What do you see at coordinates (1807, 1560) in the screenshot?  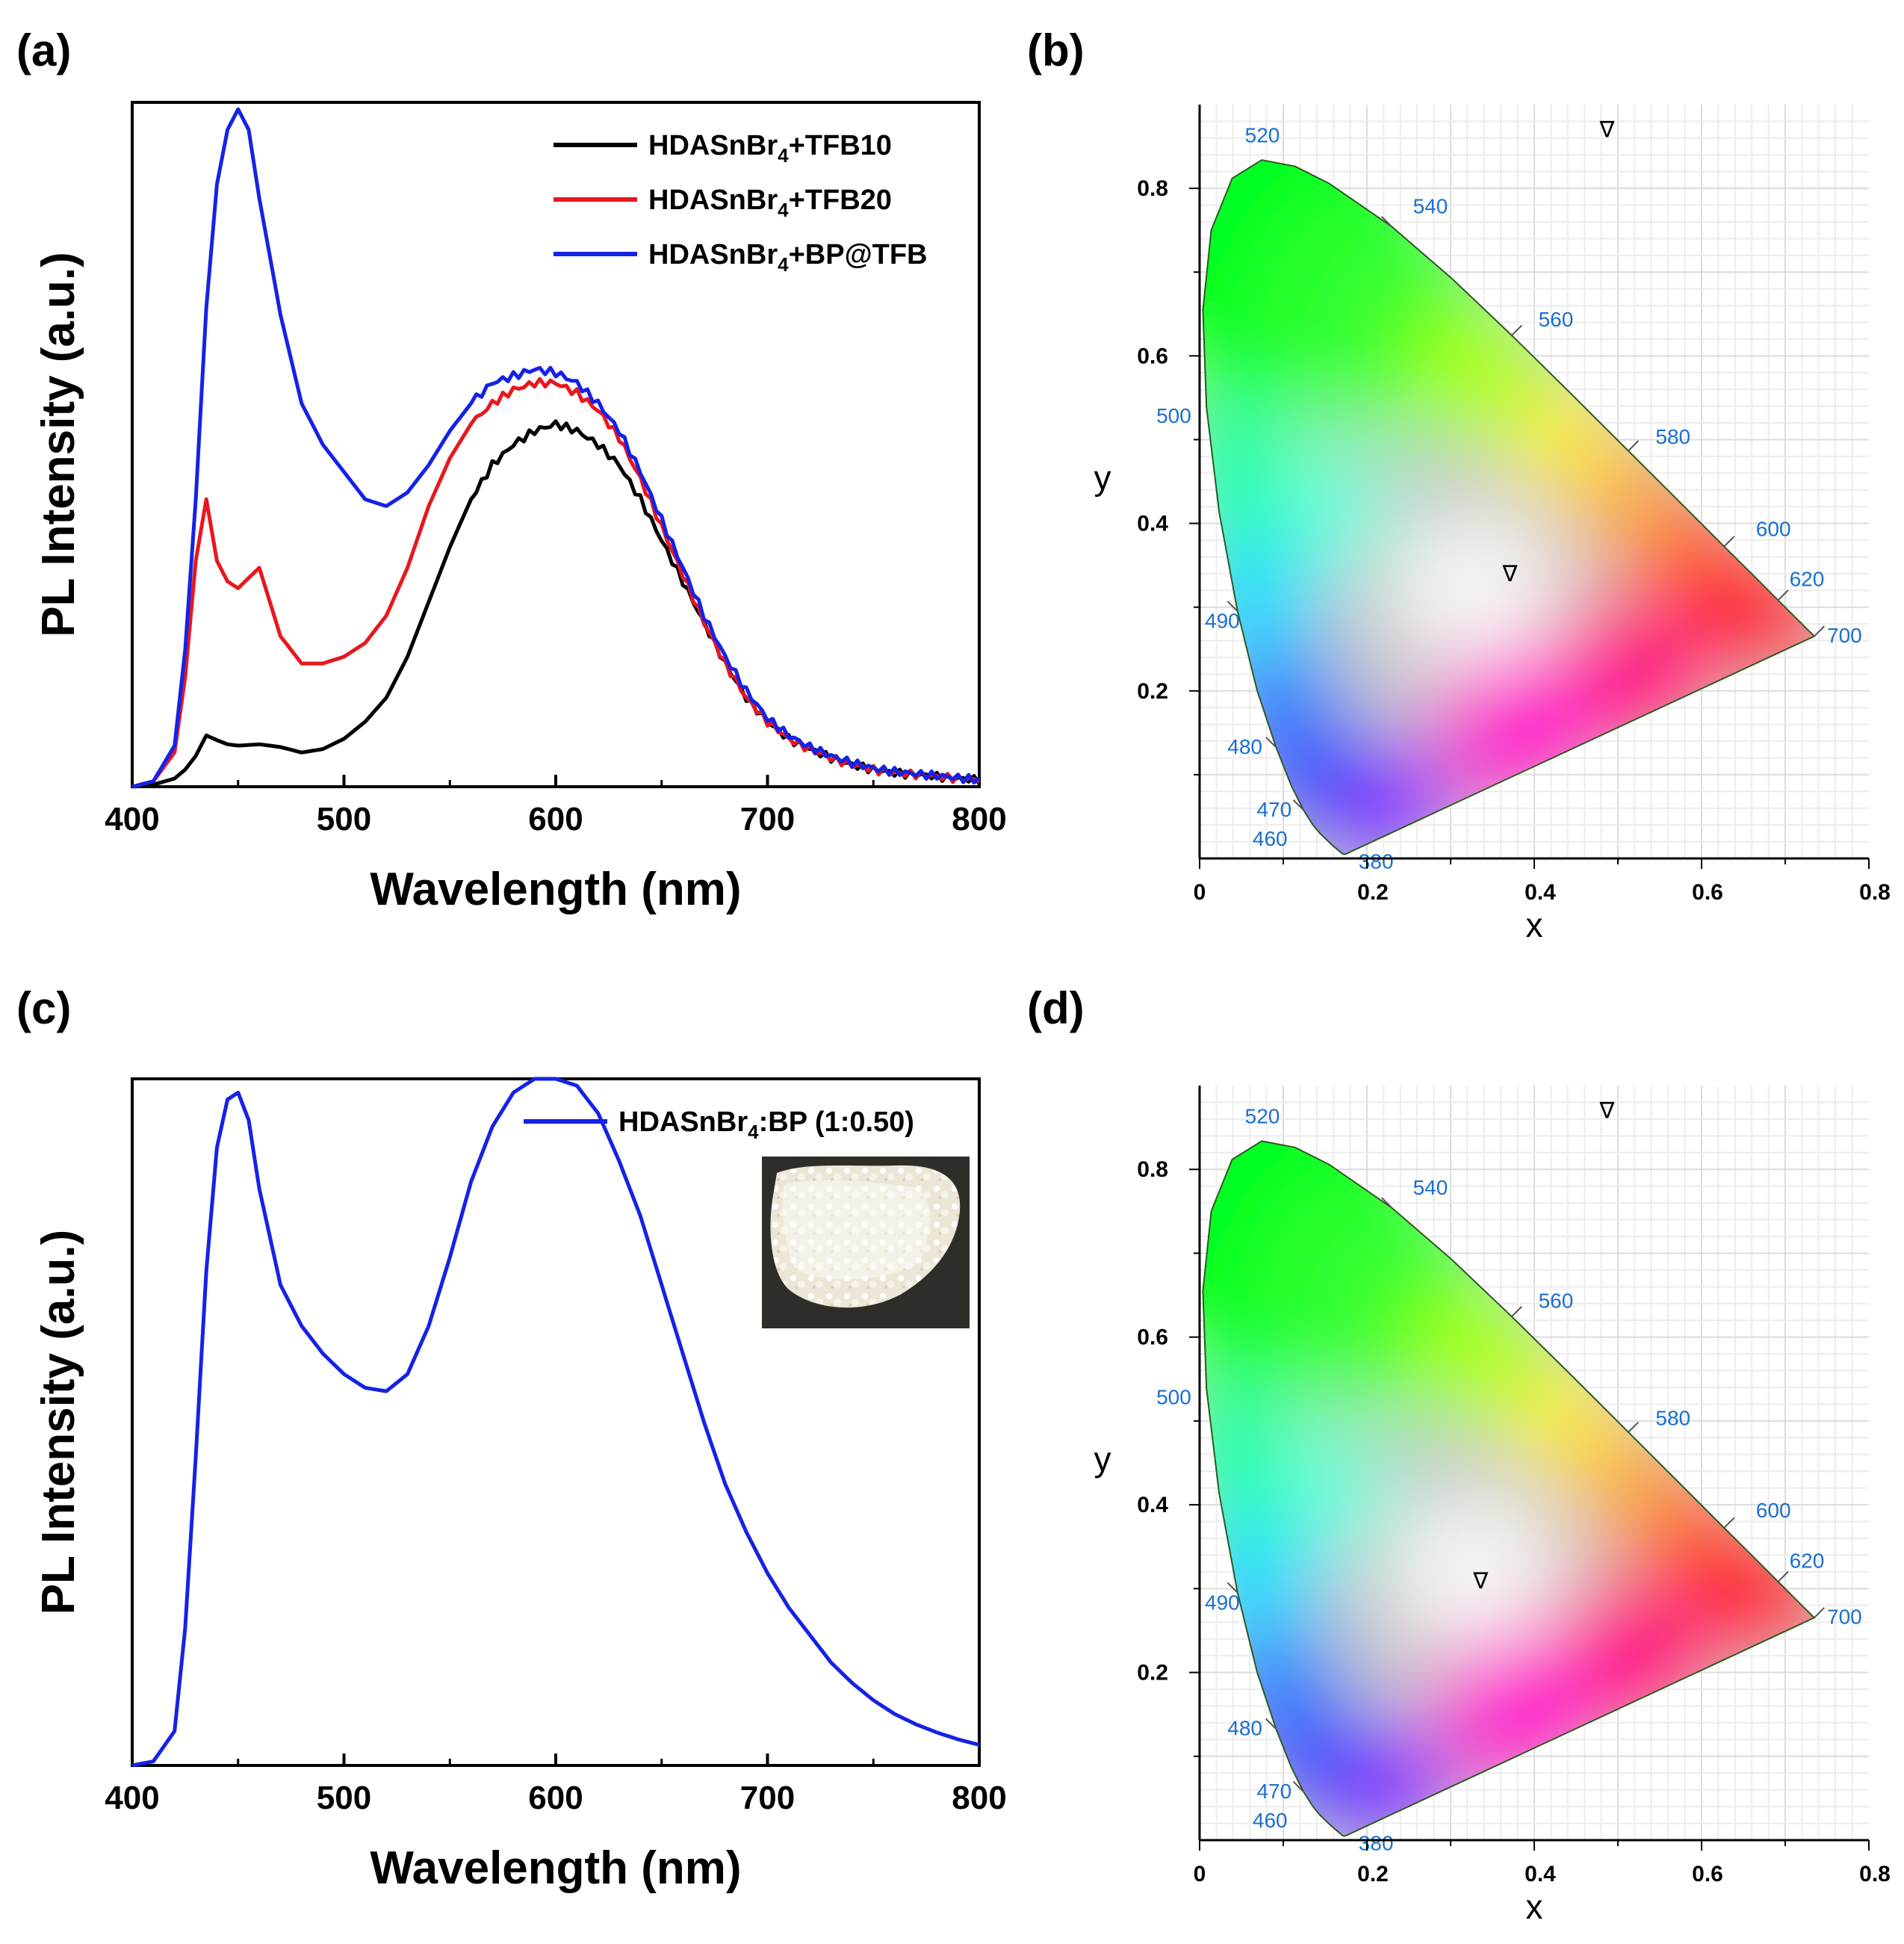 I see `wavelength-label: 620` at bounding box center [1807, 1560].